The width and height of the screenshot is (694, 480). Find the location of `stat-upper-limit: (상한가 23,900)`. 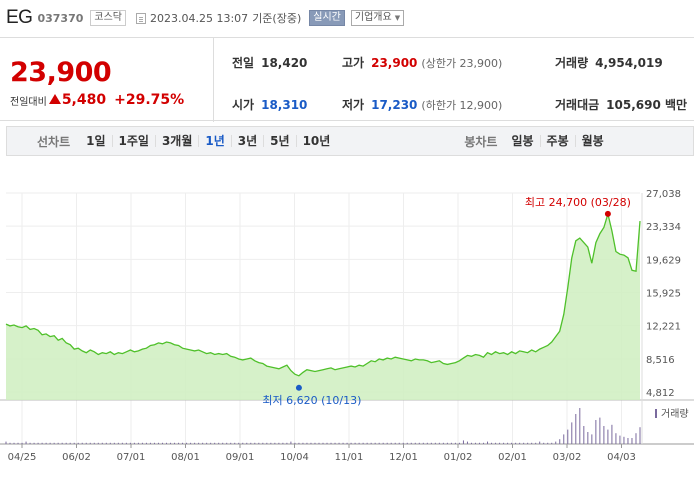

stat-upper-limit: (상한가 23,900) is located at coordinates (462, 63).